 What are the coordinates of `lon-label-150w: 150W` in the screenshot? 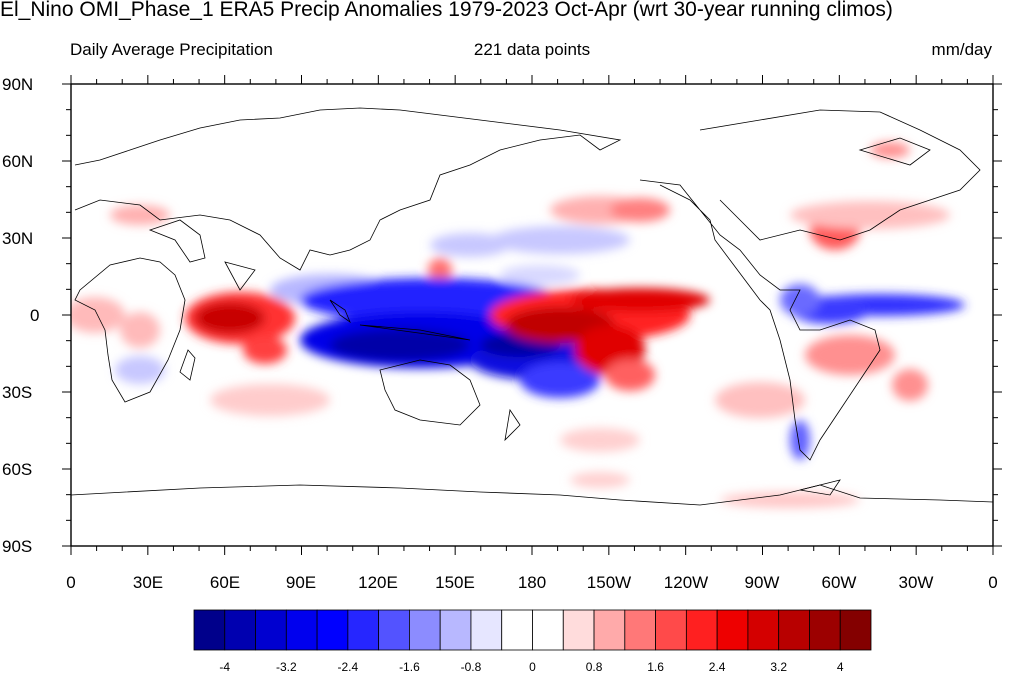 It's located at (609, 582).